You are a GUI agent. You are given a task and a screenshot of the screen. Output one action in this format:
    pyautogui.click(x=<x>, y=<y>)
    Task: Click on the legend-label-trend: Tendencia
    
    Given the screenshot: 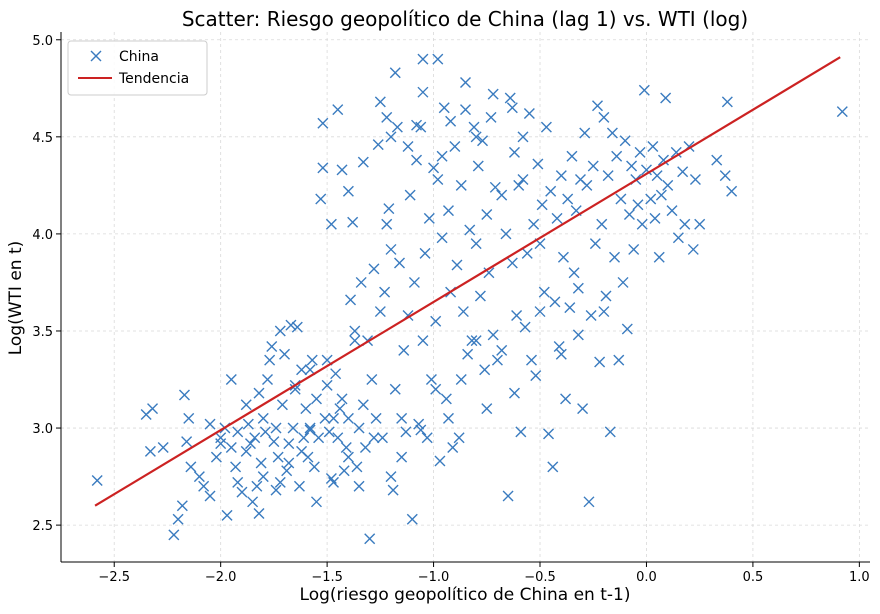 What is the action you would take?
    pyautogui.click(x=153, y=79)
    